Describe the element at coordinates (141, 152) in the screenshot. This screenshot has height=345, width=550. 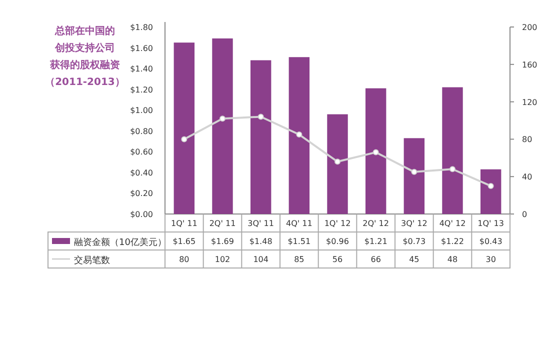
I see `y-tick-label: $0.60` at that location.